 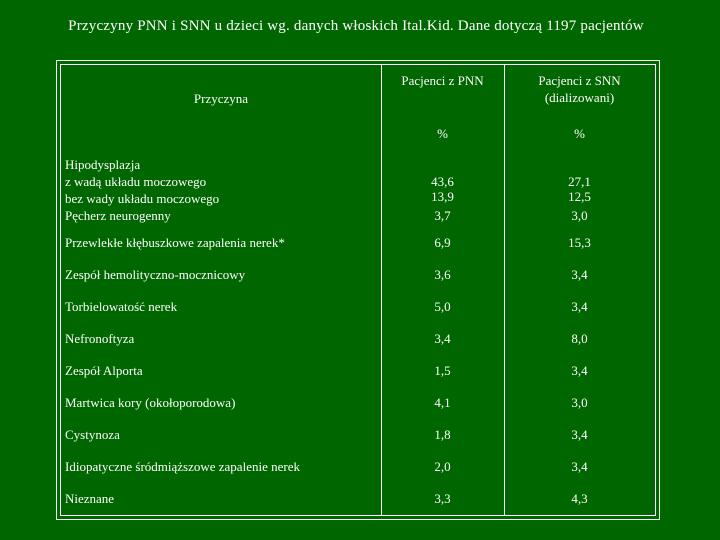 I want to click on row-snn-value: 3,0, so click(x=579, y=402).